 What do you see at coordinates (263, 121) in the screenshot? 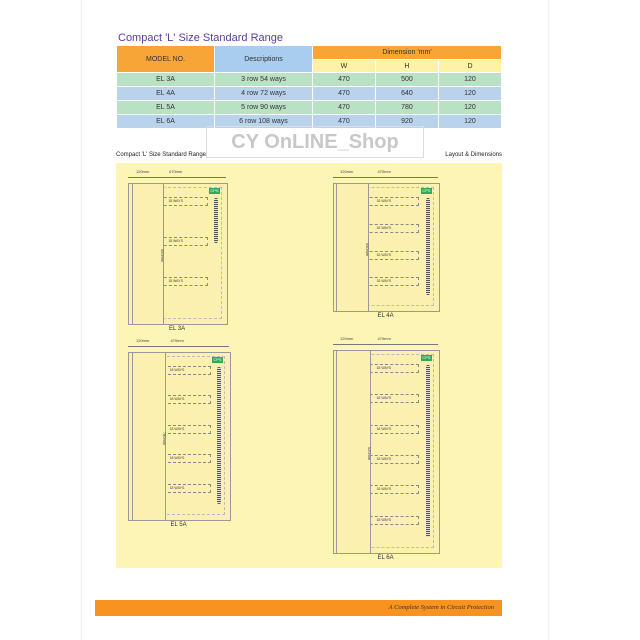
I see `table-cell: 6 row 108 ways` at bounding box center [263, 121].